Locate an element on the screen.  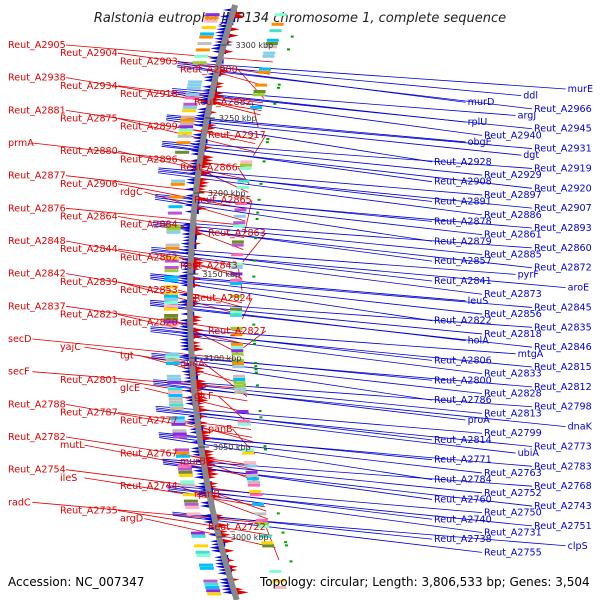
chromosome-backbone is located at coordinates (213, 302).